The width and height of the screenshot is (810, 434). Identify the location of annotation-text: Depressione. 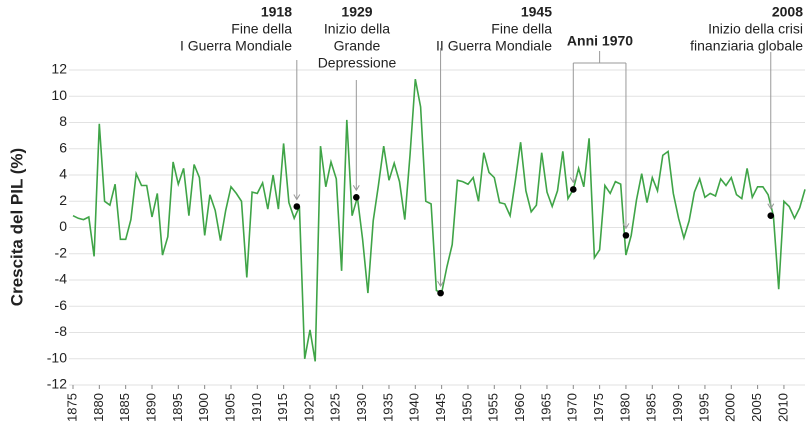
(357, 63).